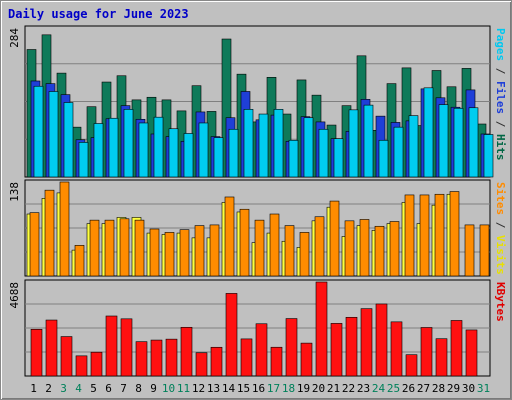 The image size is (512, 400). I want to click on x-tick-label-12: 12, so click(198, 388).